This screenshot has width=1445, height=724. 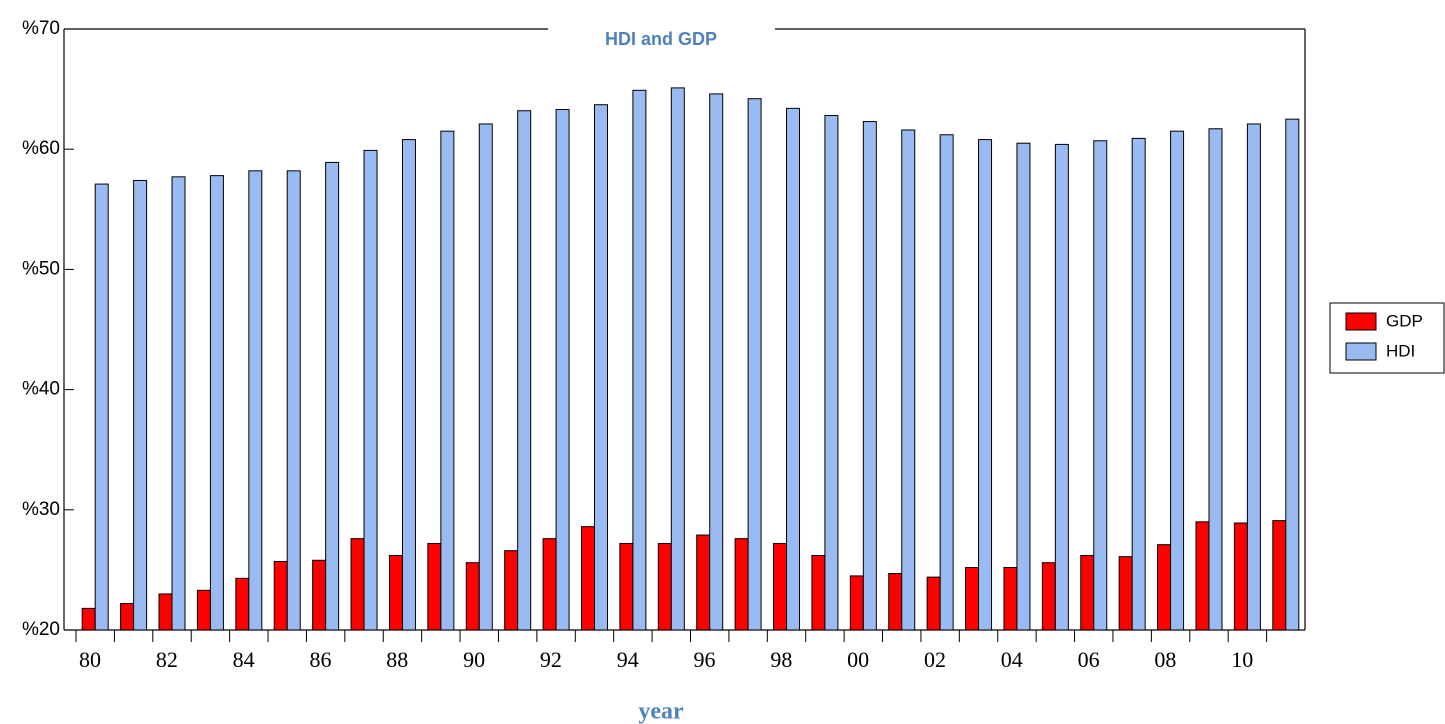 What do you see at coordinates (661, 711) in the screenshot?
I see `x-axis-label: year` at bounding box center [661, 711].